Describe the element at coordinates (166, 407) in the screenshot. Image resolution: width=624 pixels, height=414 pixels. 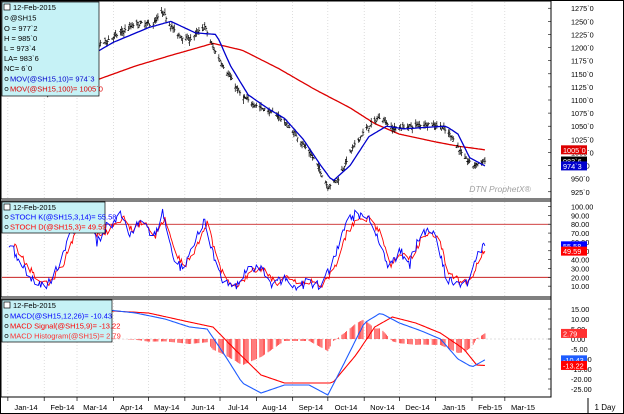
I see `x-tick-label: May-14` at that location.